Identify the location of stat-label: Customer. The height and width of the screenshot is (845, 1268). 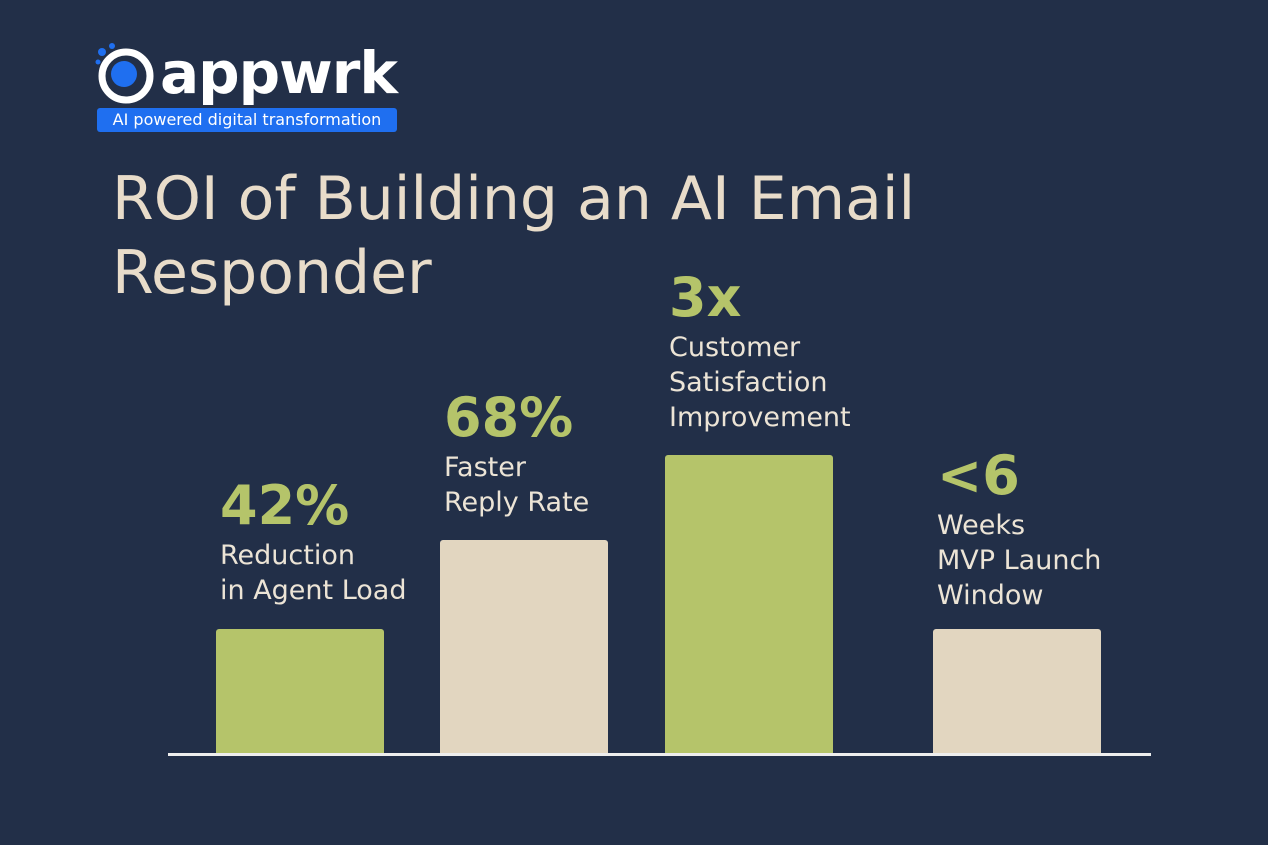
(735, 347).